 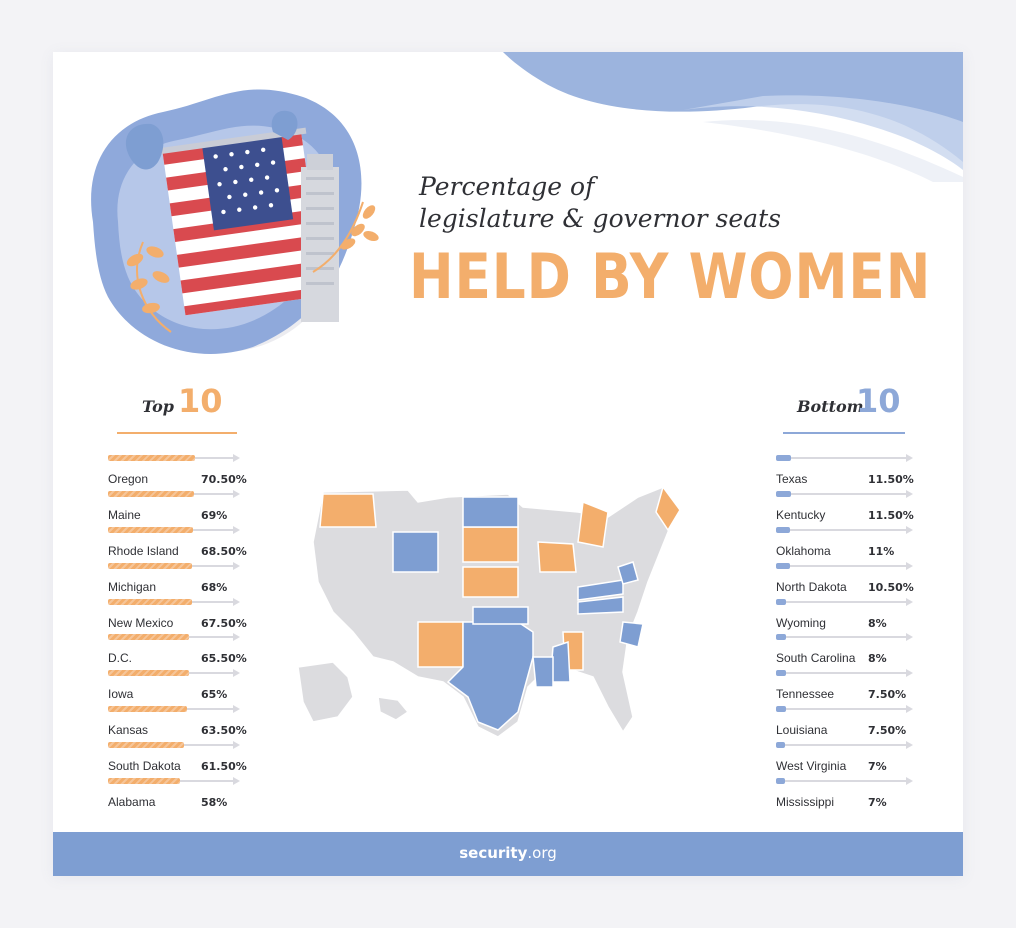 I want to click on top-ten-value-label: 69%, so click(x=214, y=515).